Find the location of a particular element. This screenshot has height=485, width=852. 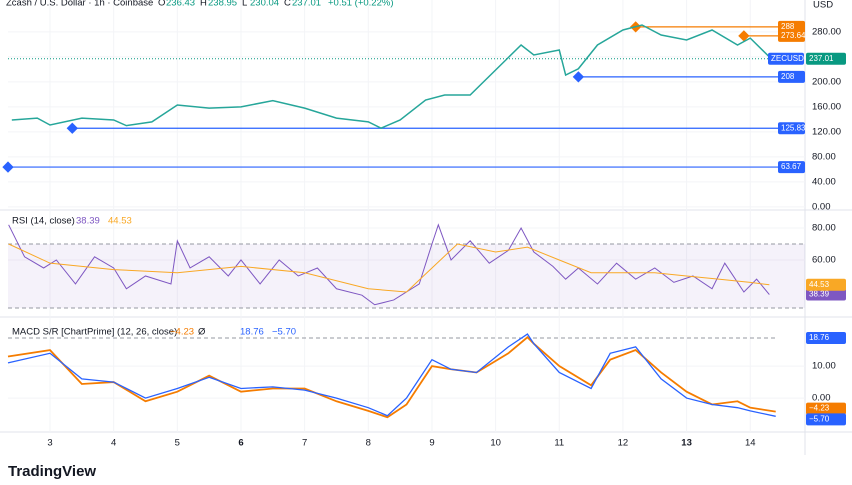

last-value-tag: 38.39 is located at coordinates (819, 294).